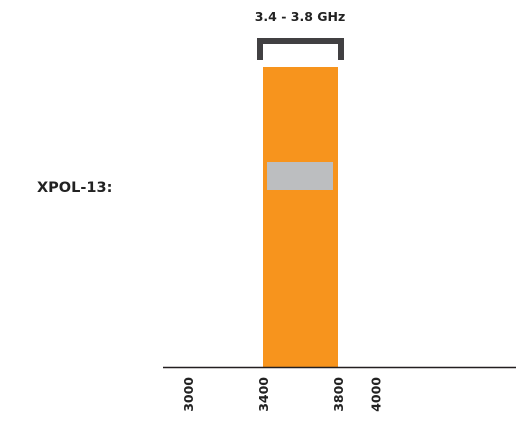 The image size is (524, 421). Describe the element at coordinates (188, 394) in the screenshot. I see `x-tick-label: 3000` at that location.